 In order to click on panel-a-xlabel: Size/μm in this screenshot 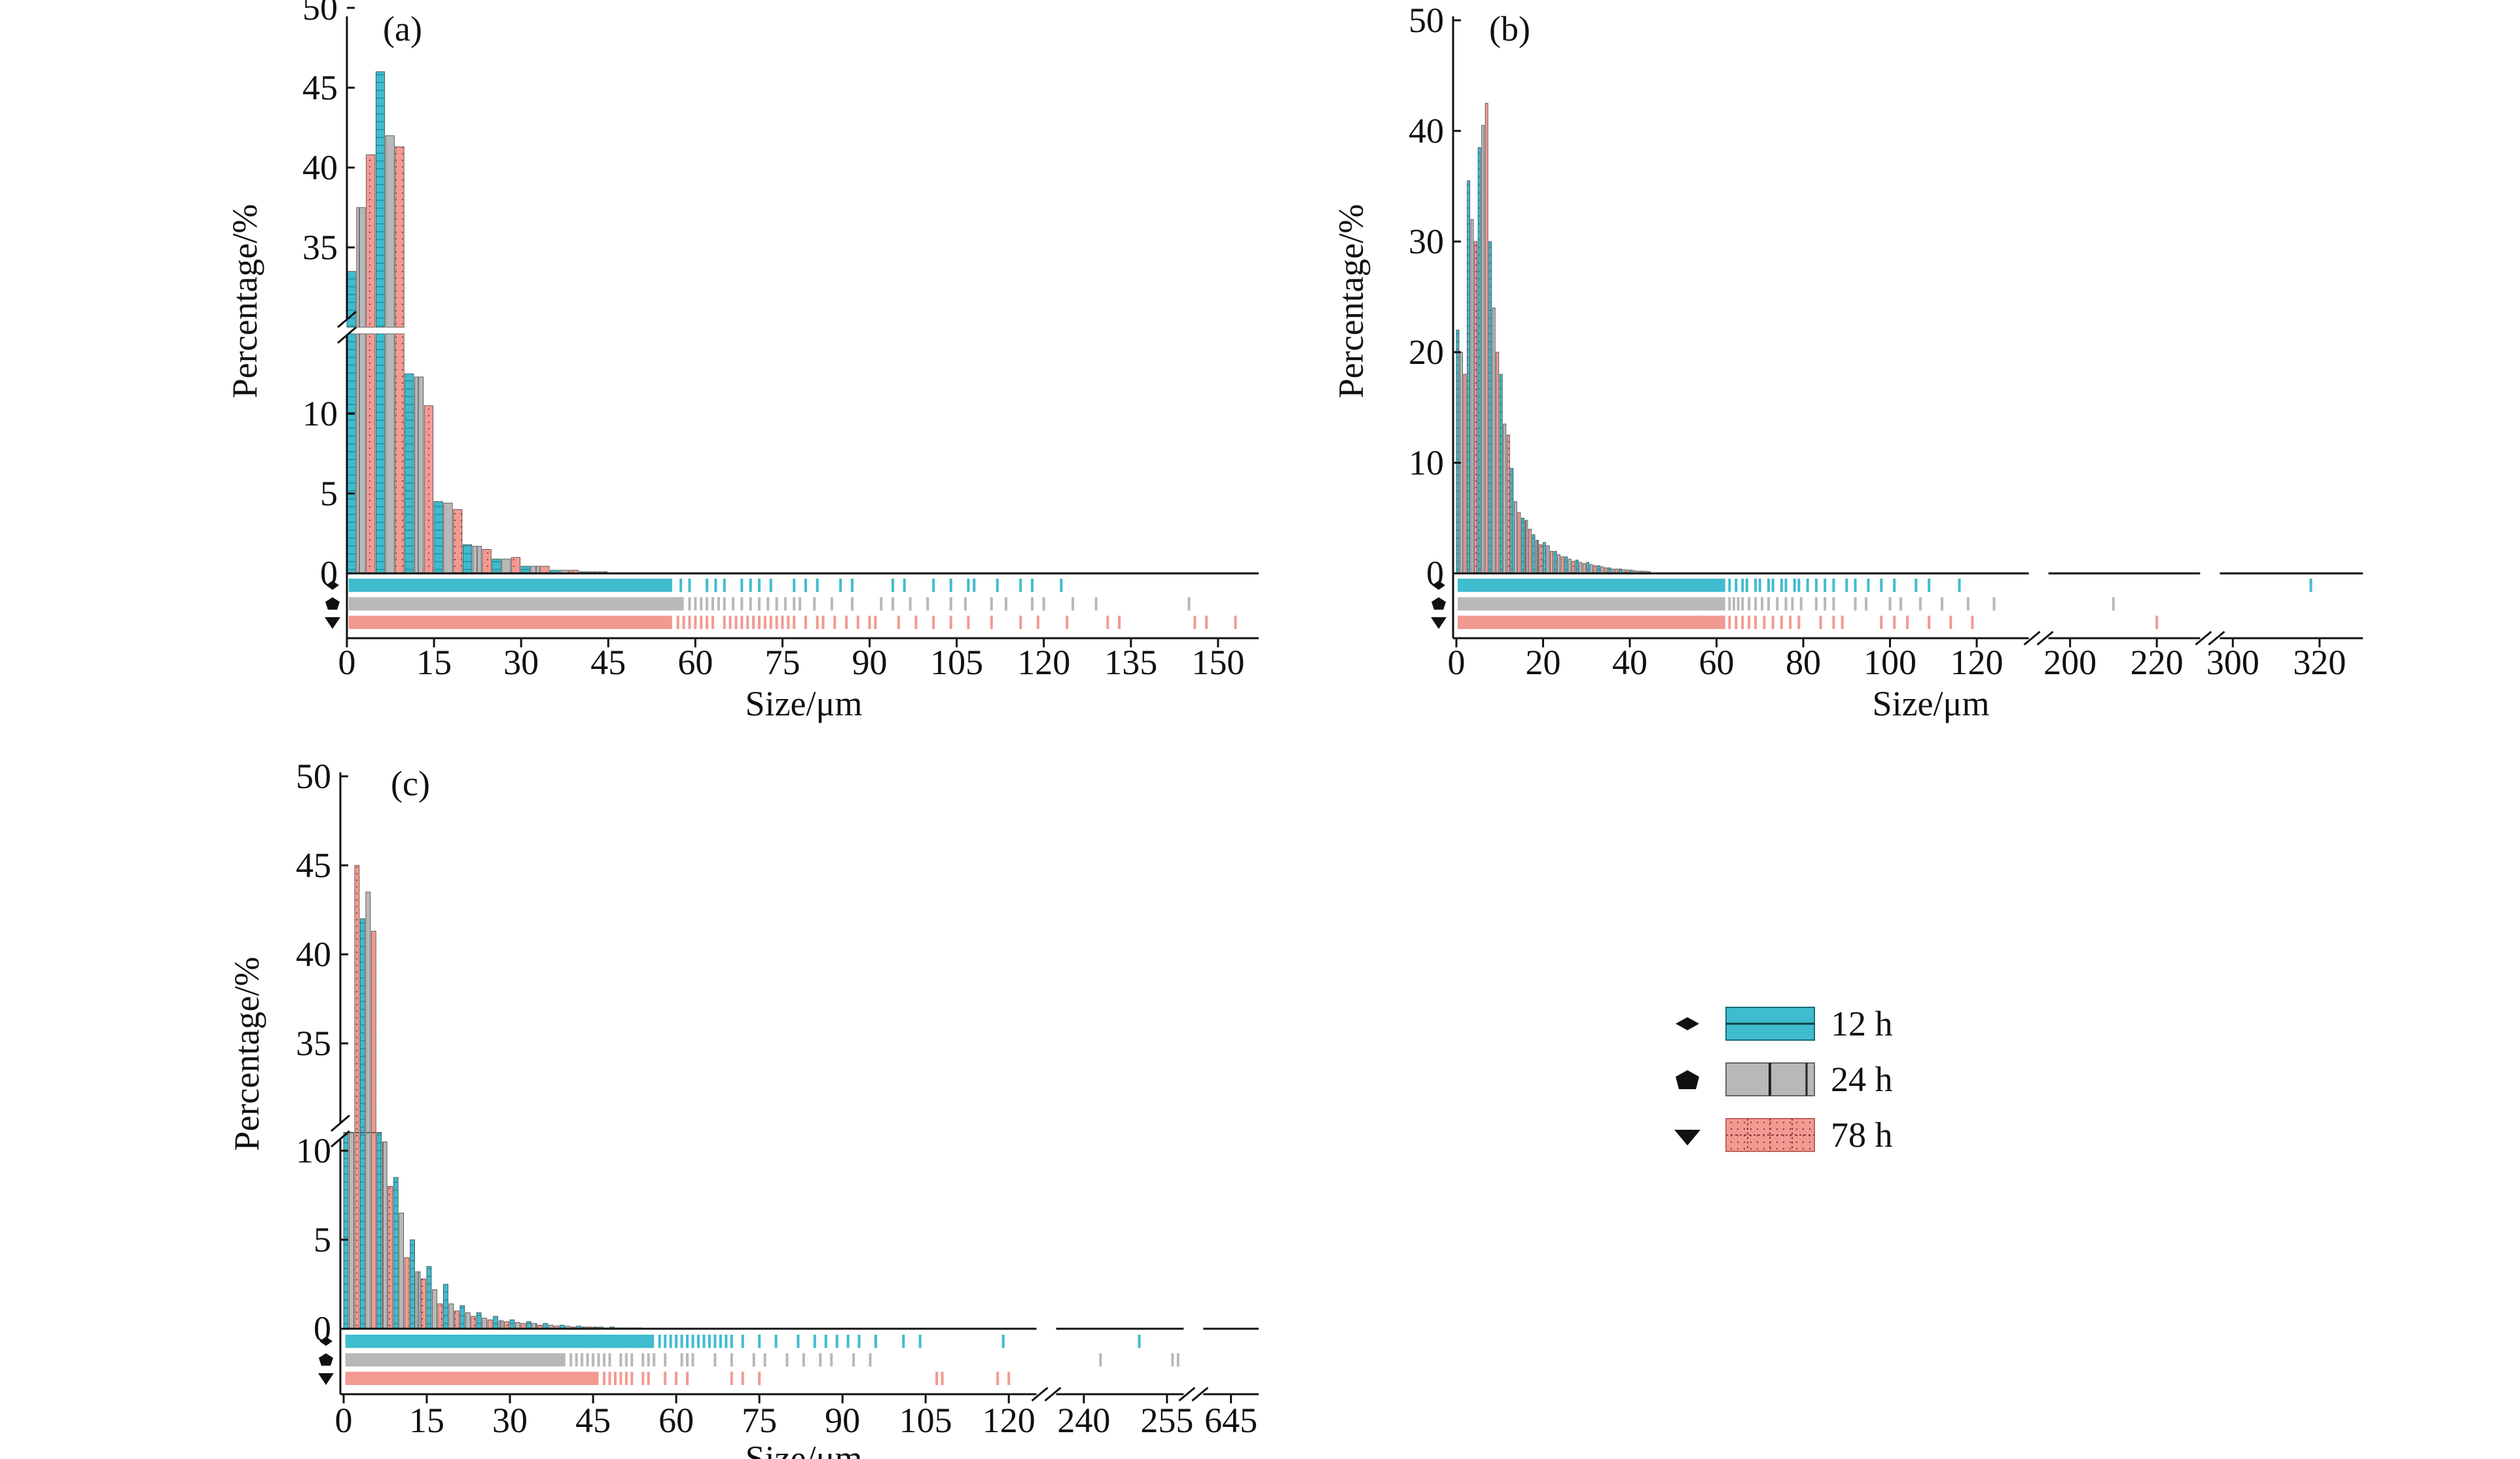, I will do `click(804, 703)`.